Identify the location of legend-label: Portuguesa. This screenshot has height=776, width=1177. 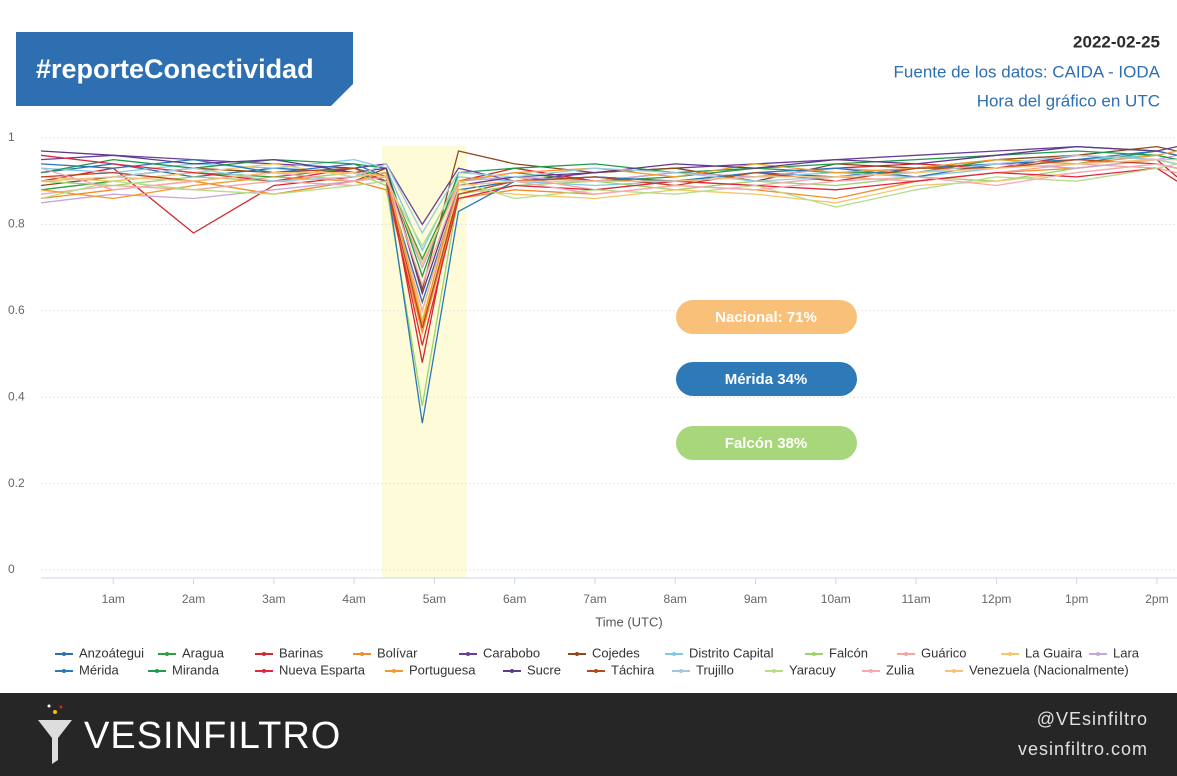
(442, 669).